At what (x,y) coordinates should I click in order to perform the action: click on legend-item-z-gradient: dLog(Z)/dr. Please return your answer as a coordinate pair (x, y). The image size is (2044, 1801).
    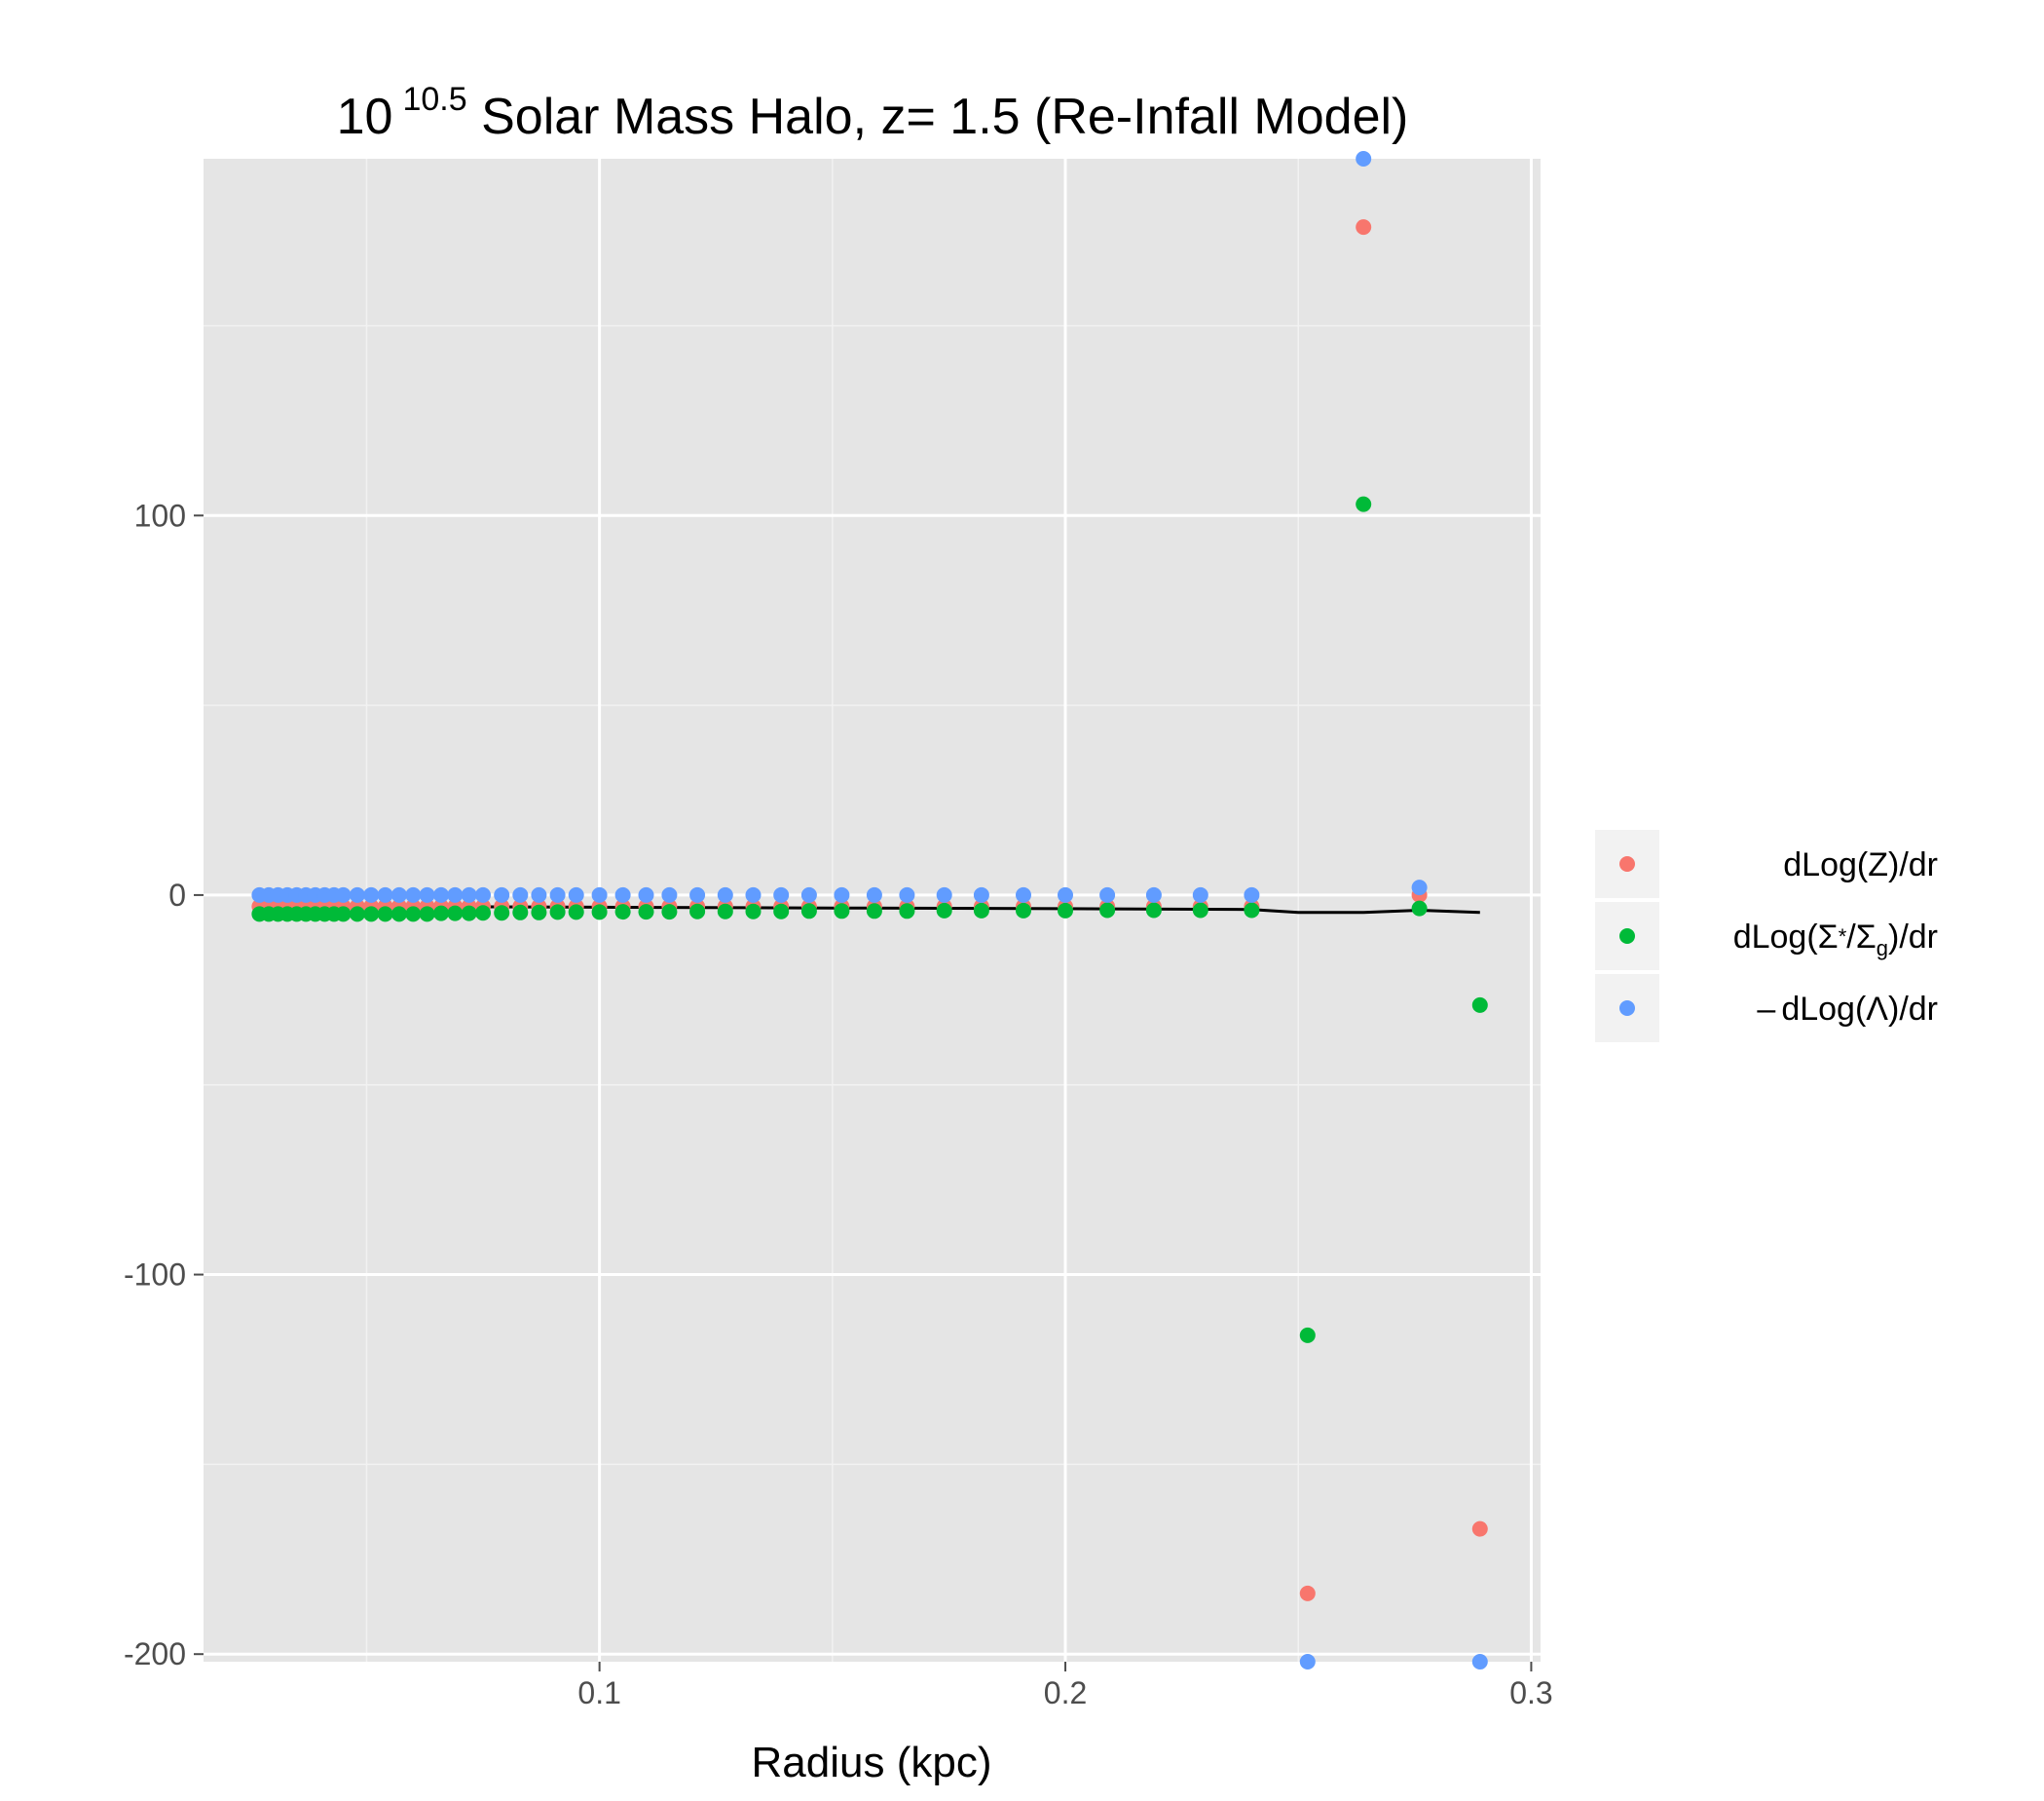
    Looking at the image, I should click on (1765, 864).